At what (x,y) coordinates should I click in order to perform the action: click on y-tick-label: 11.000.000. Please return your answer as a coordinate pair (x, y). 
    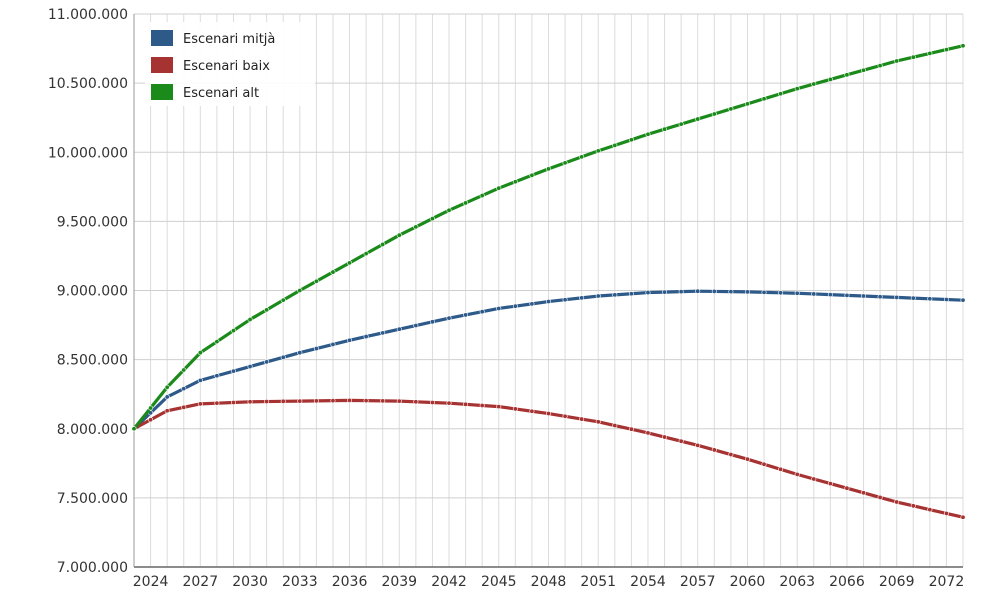
    Looking at the image, I should click on (88, 15).